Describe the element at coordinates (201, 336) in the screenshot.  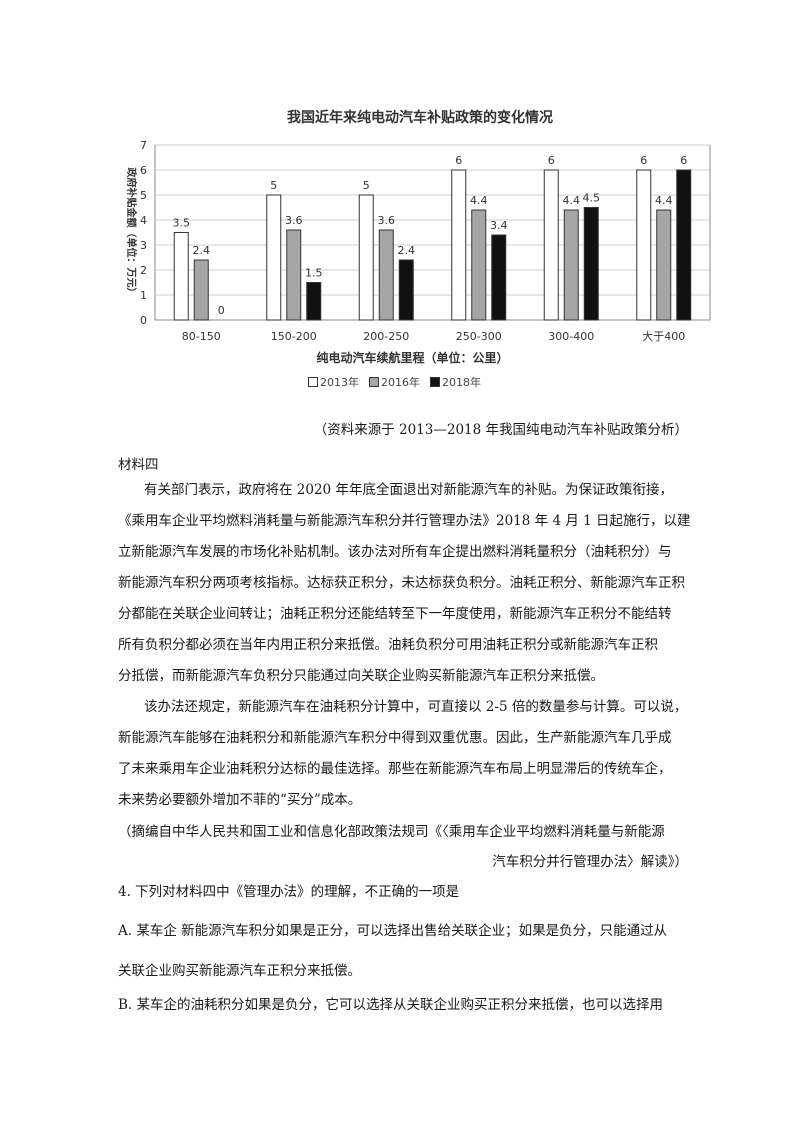
I see `x-tick-label: 80-150` at that location.